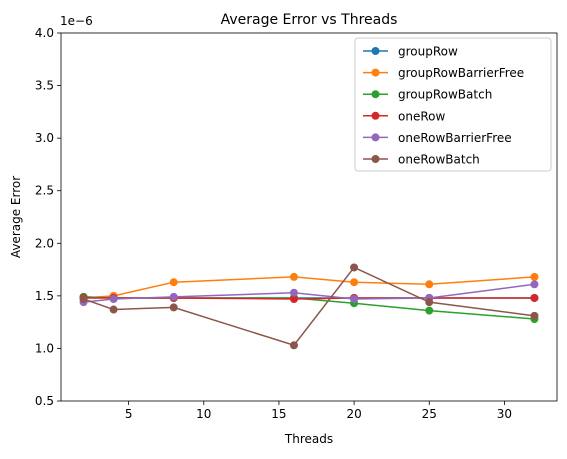 This screenshot has height=459, width=567. Describe the element at coordinates (309, 20) in the screenshot. I see `chart-title: Average Error vs Threads` at that location.